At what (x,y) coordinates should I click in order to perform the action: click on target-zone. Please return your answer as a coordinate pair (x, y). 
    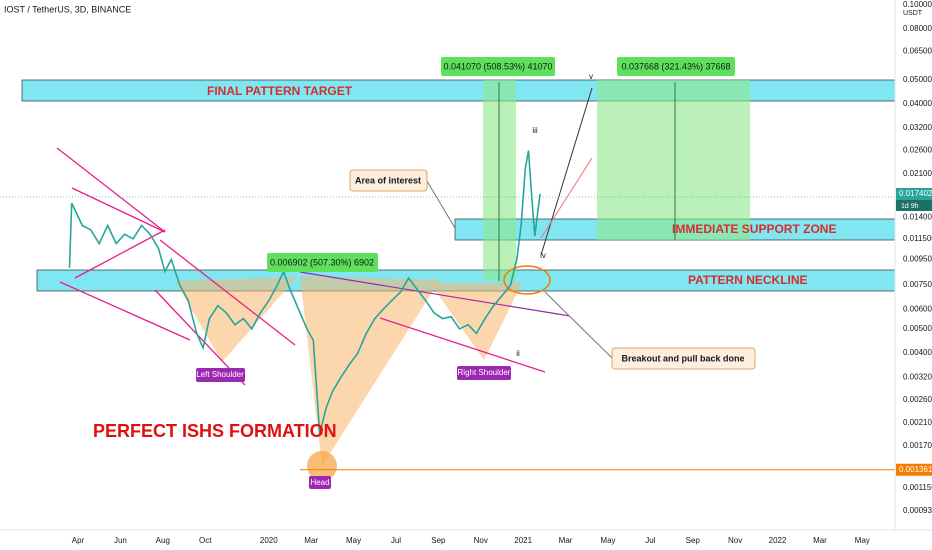
    Looking at the image, I should click on (458, 90).